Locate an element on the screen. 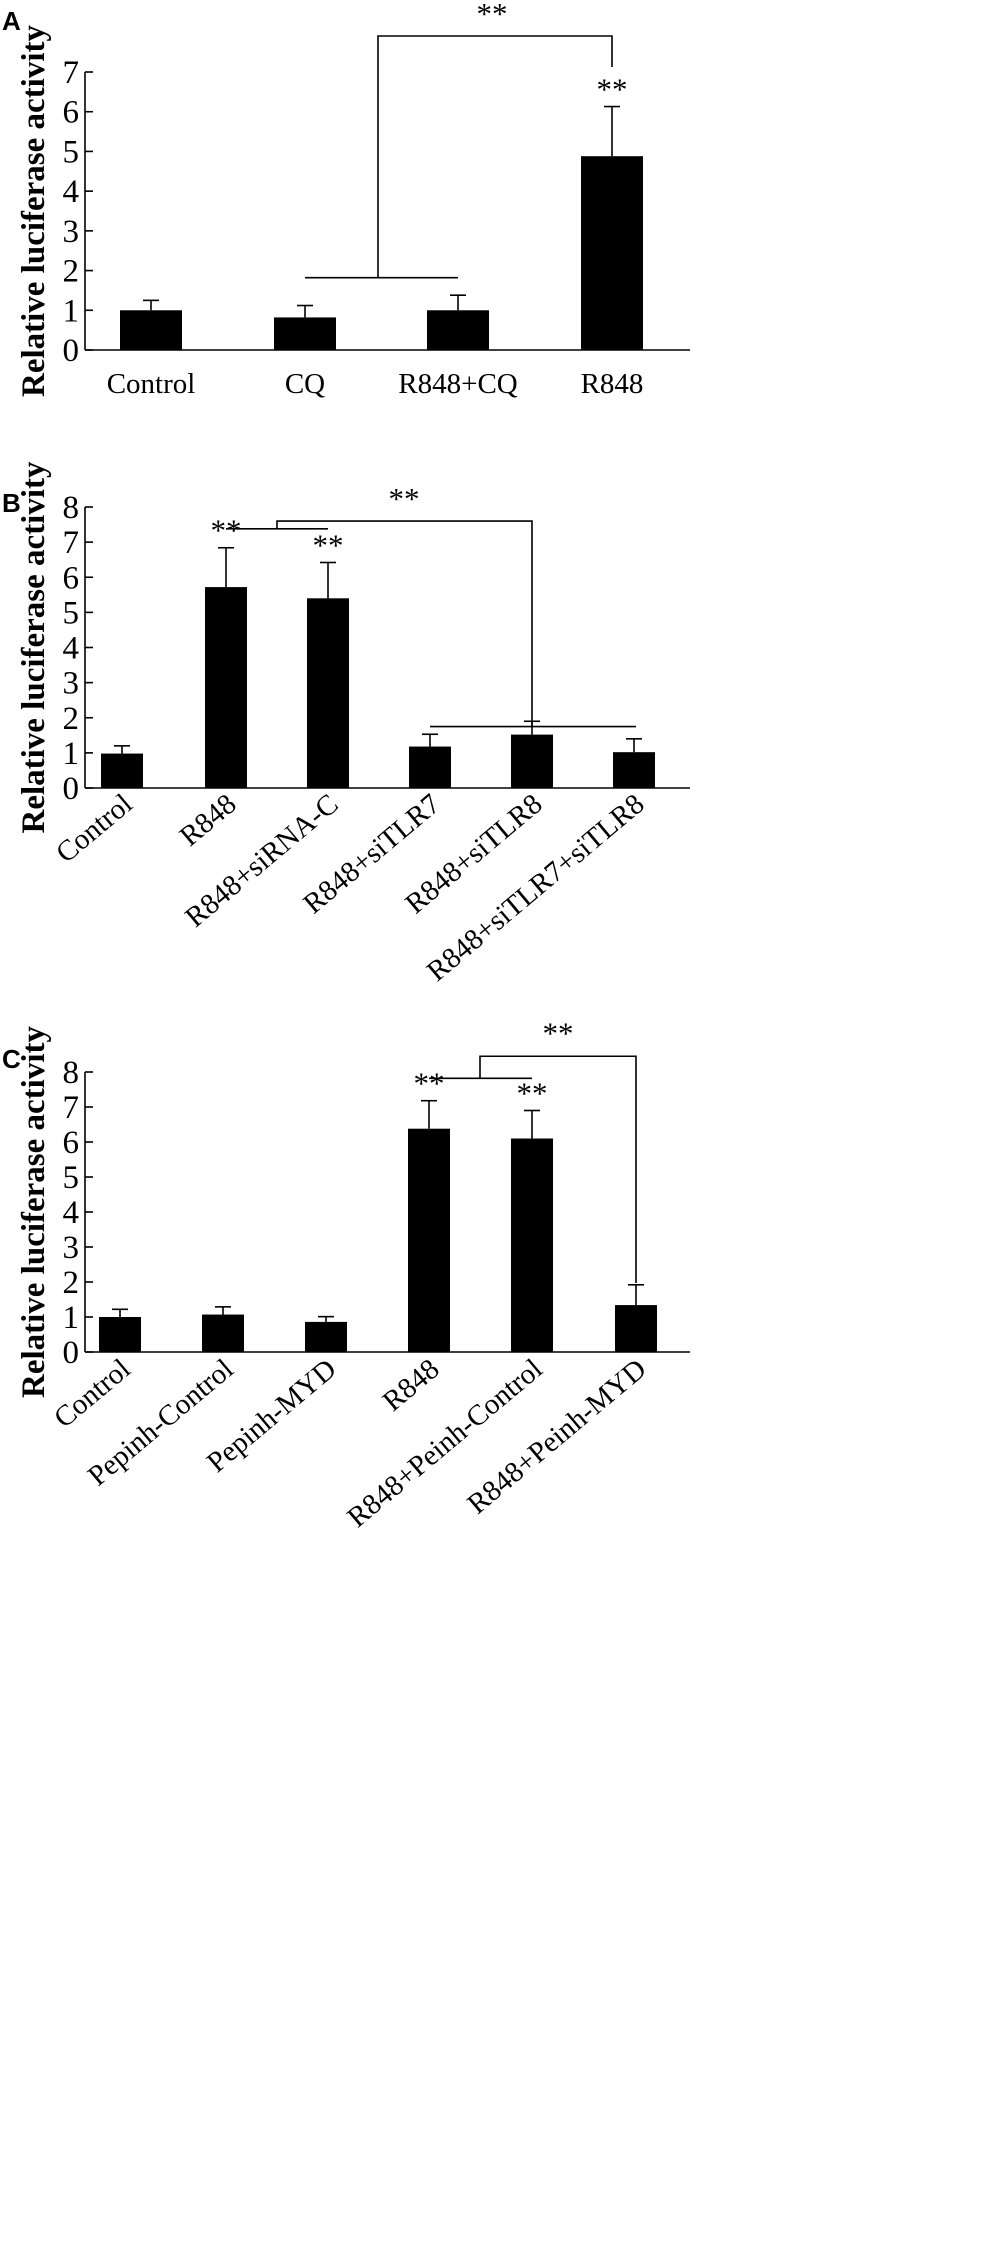  x-category-label: CQ is located at coordinates (305, 384).